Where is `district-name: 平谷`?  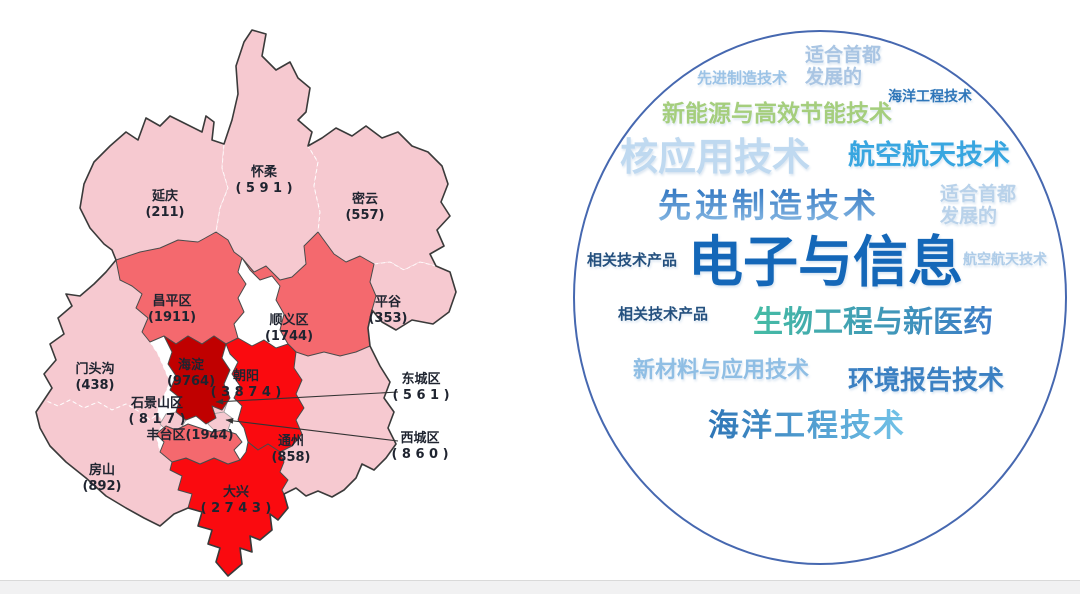
district-name: 平谷 is located at coordinates (387, 302).